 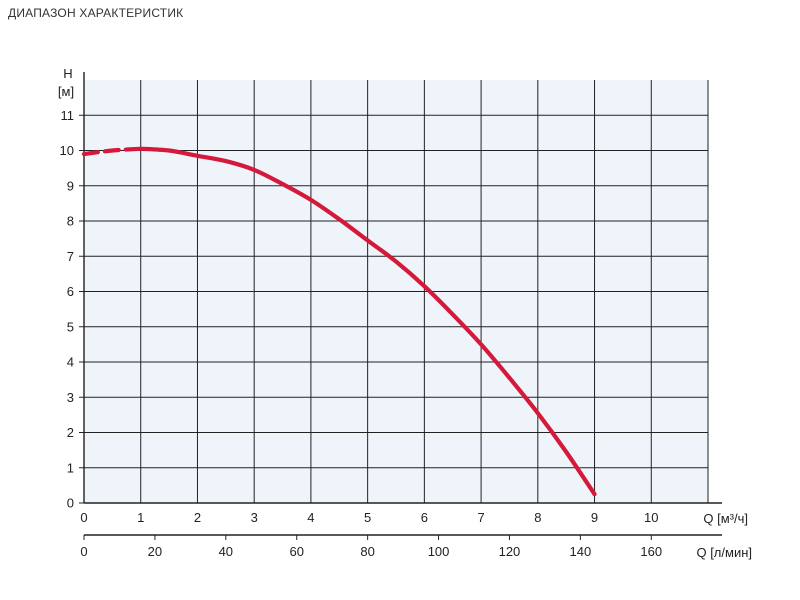 I want to click on y-tick-label: 3, so click(x=70, y=397).